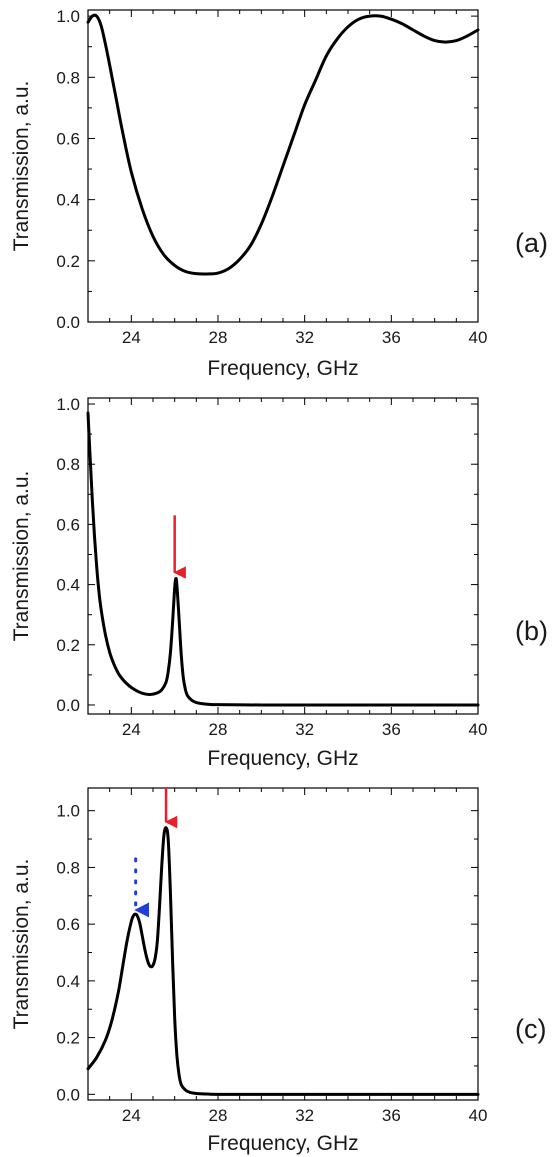  I want to click on y-tick-label-b: 0.2, so click(68, 645).